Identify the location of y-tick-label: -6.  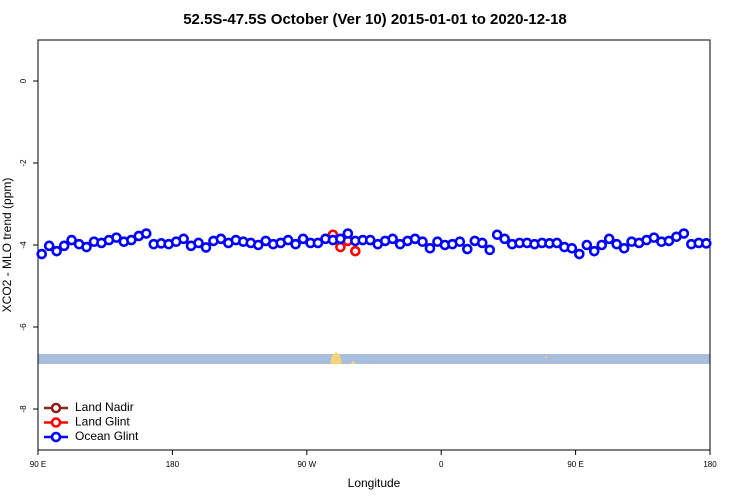
(23, 327).